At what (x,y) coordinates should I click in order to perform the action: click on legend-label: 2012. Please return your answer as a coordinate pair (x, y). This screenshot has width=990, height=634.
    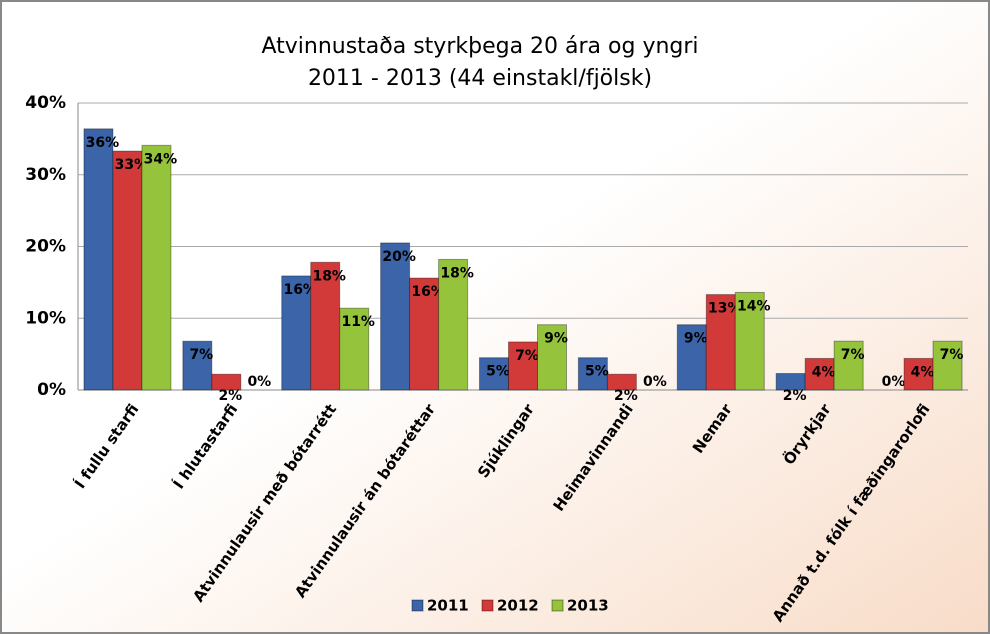
    Looking at the image, I should click on (518, 606).